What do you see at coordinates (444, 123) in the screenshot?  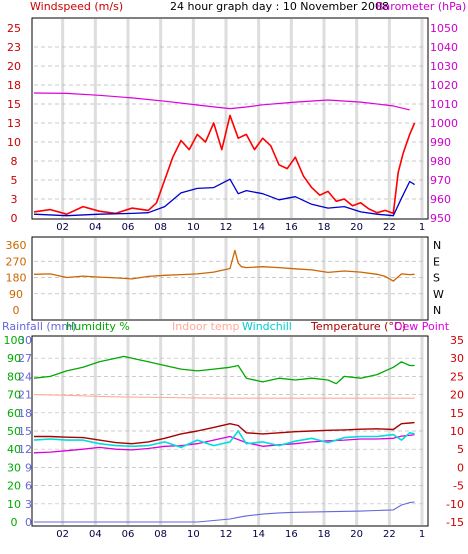 I see `barometer-tick-label: 1000` at bounding box center [444, 123].